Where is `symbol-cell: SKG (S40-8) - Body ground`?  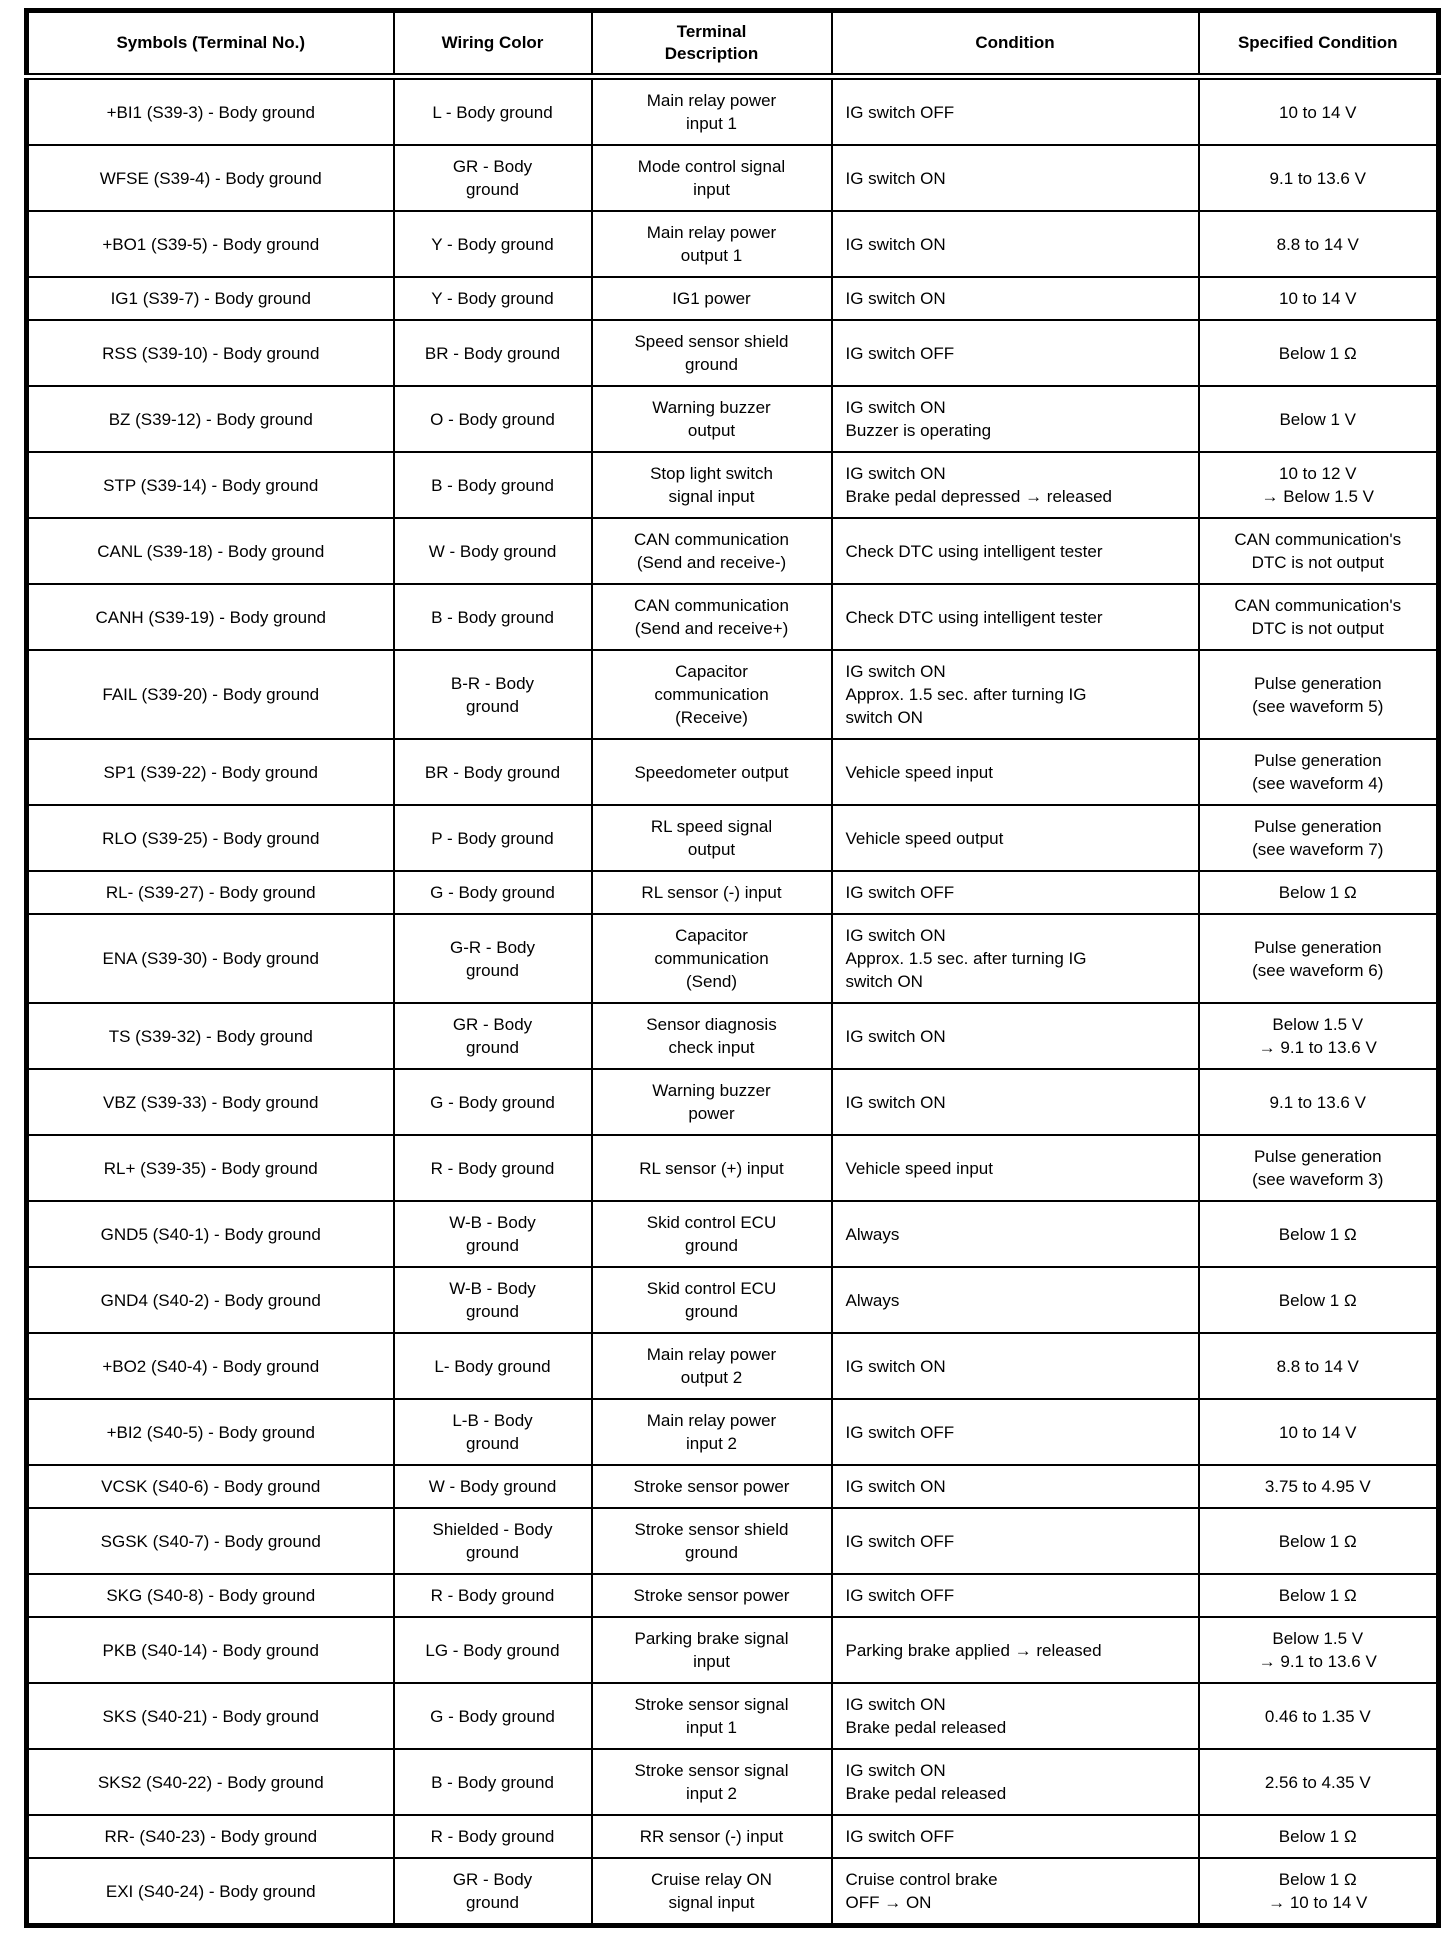
symbol-cell: SKG (S40-8) - Body ground is located at coordinates (210, 1595).